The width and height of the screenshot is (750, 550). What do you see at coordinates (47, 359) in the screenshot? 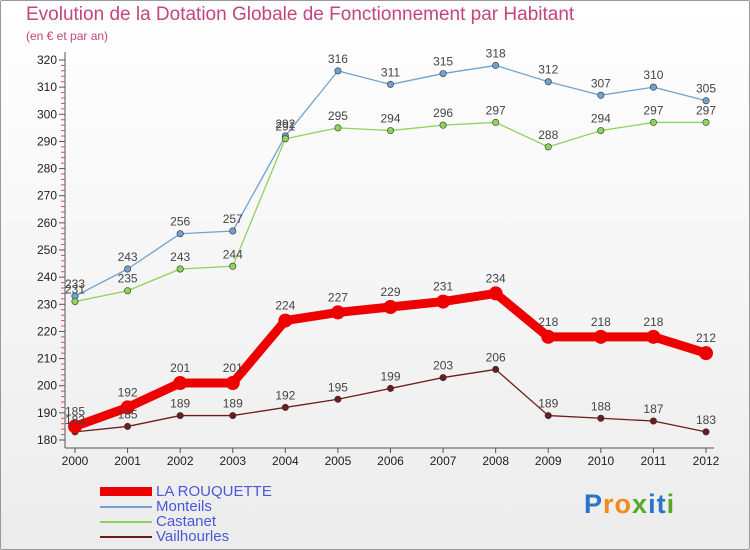
I see `y-tick-label: 210` at bounding box center [47, 359].